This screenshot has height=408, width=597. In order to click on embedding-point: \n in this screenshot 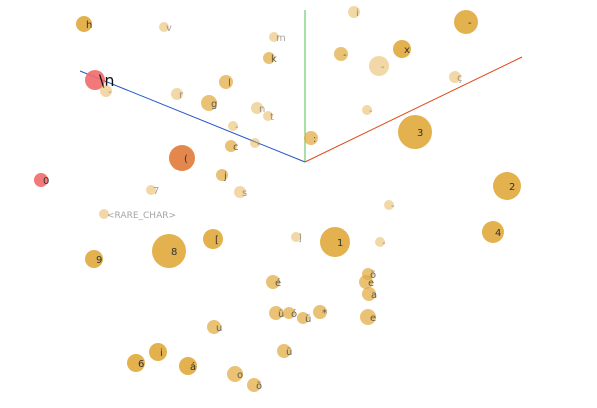, I will do `click(100, 80)`.